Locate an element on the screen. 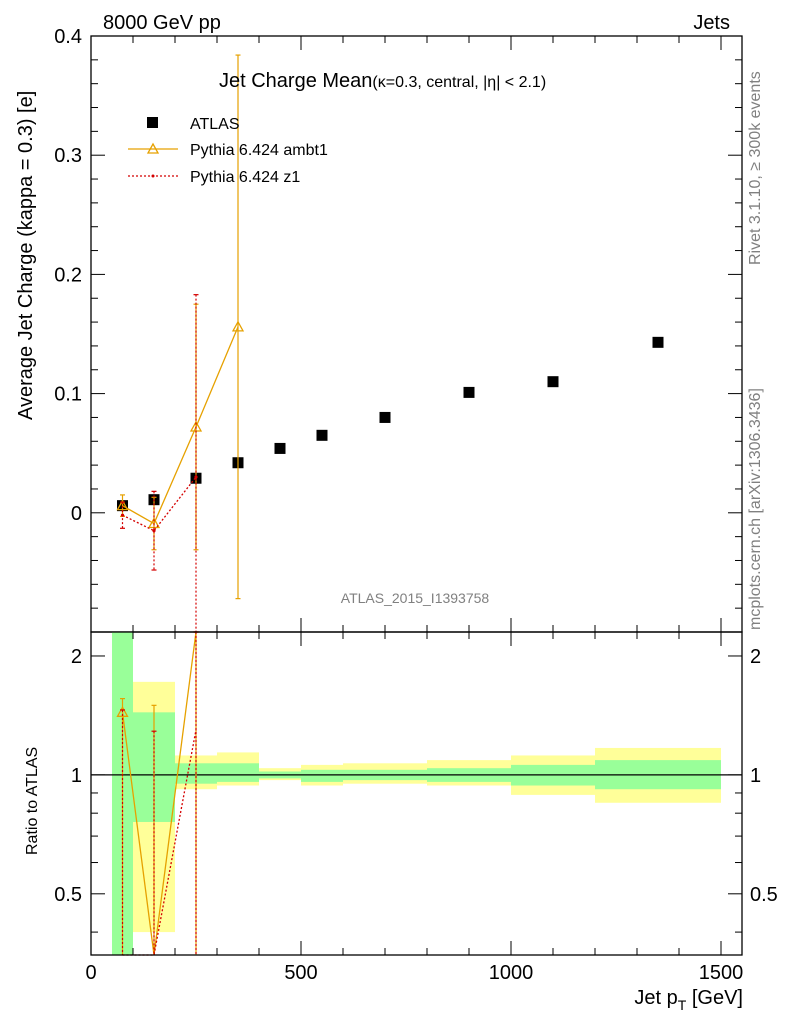 The image size is (786, 1024). x-axis-label: Jet pT [GeV] is located at coordinates (688, 1000).